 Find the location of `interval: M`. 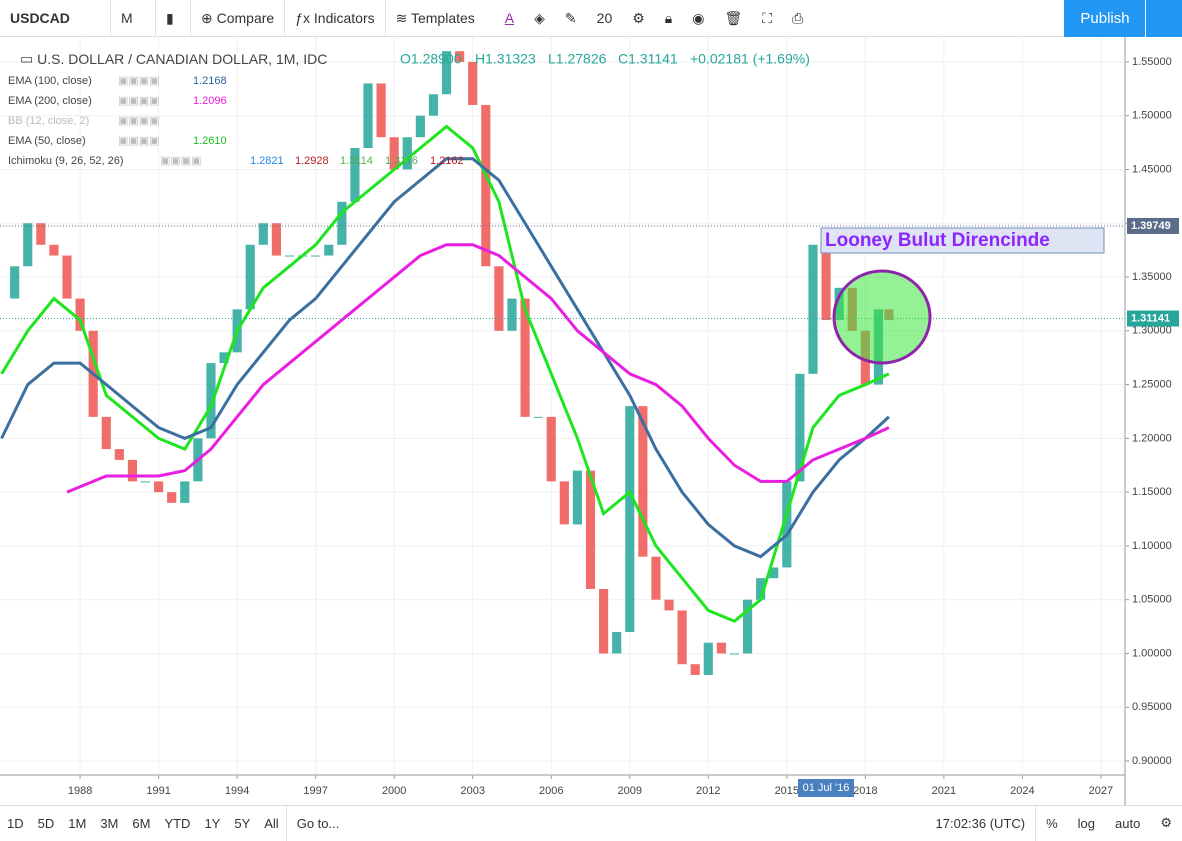

interval: M is located at coordinates (127, 18).